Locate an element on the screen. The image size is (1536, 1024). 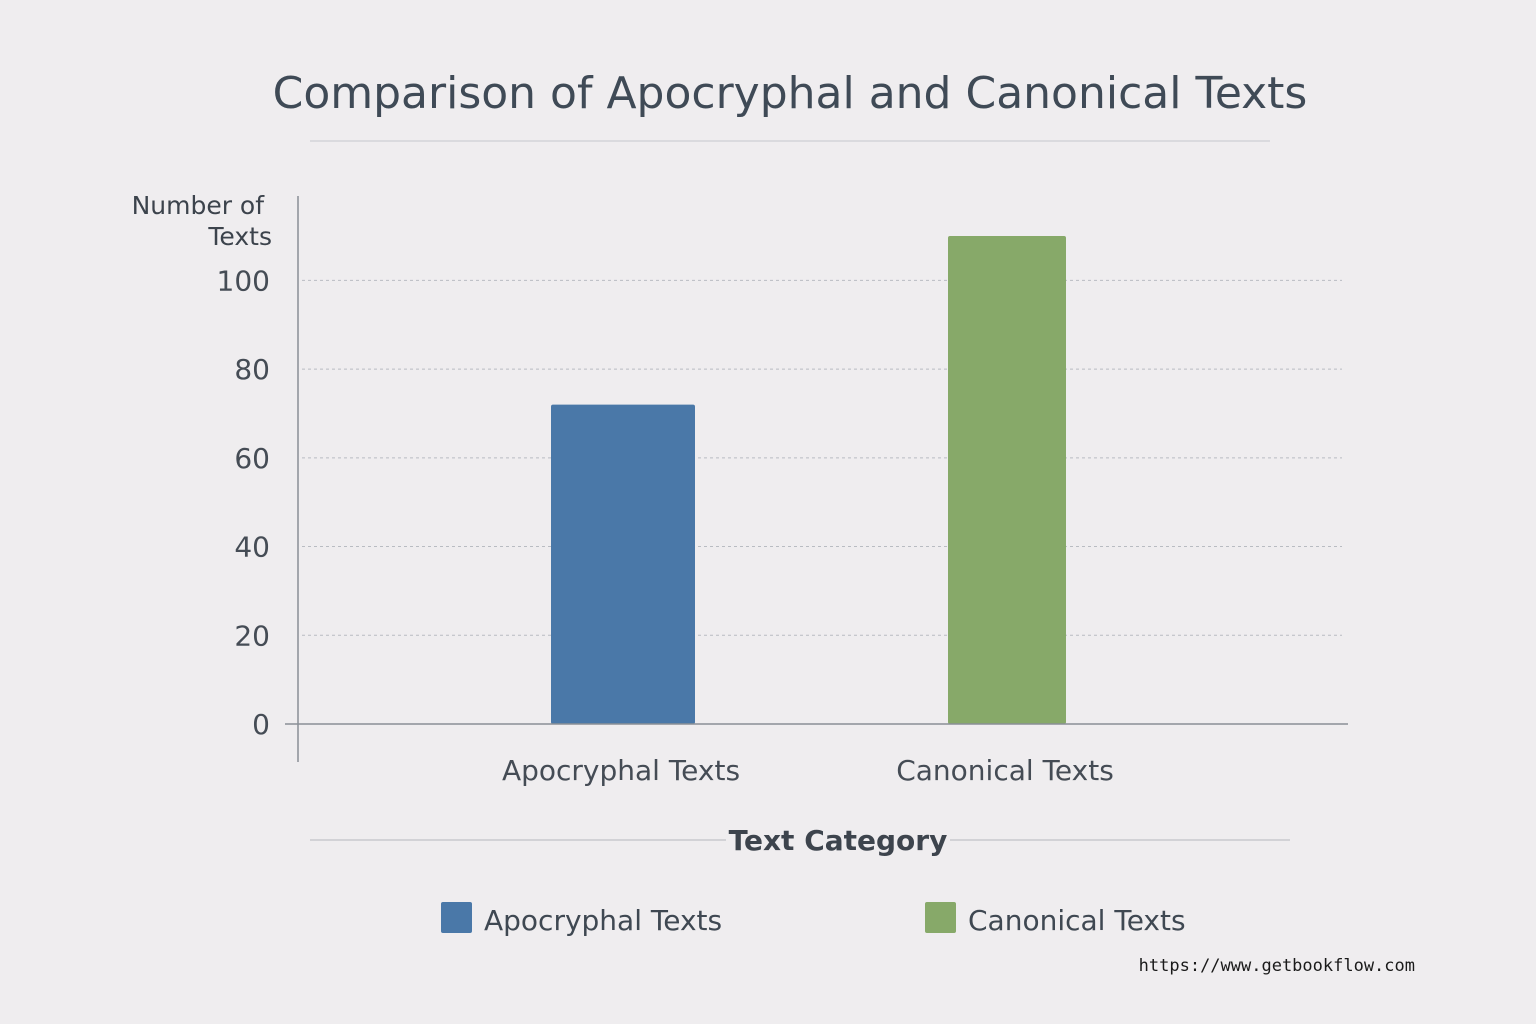
y-tick-label-60: 60 is located at coordinates (252, 458).